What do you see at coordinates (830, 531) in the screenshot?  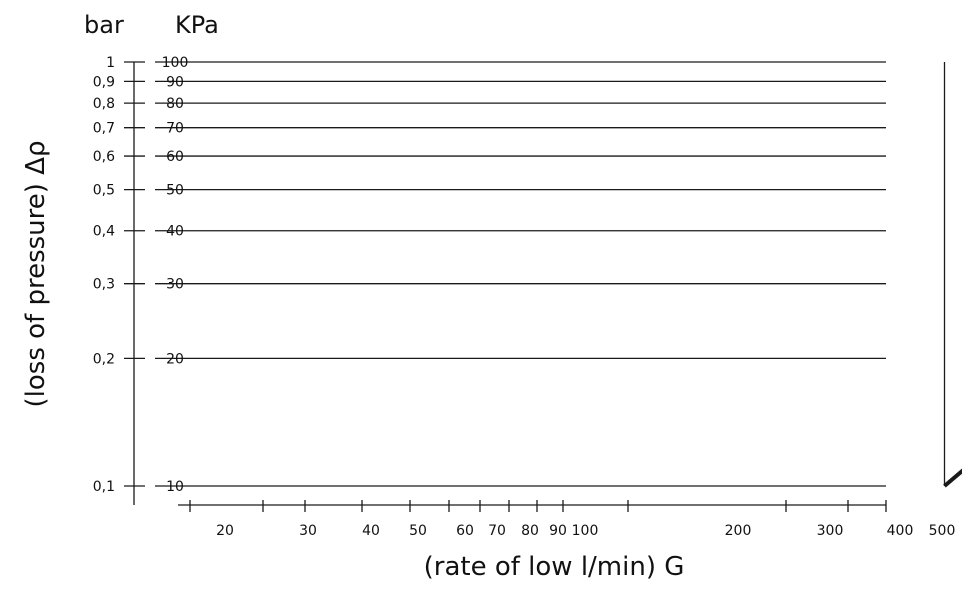 I see `x-tick-label-300: 300` at bounding box center [830, 531].